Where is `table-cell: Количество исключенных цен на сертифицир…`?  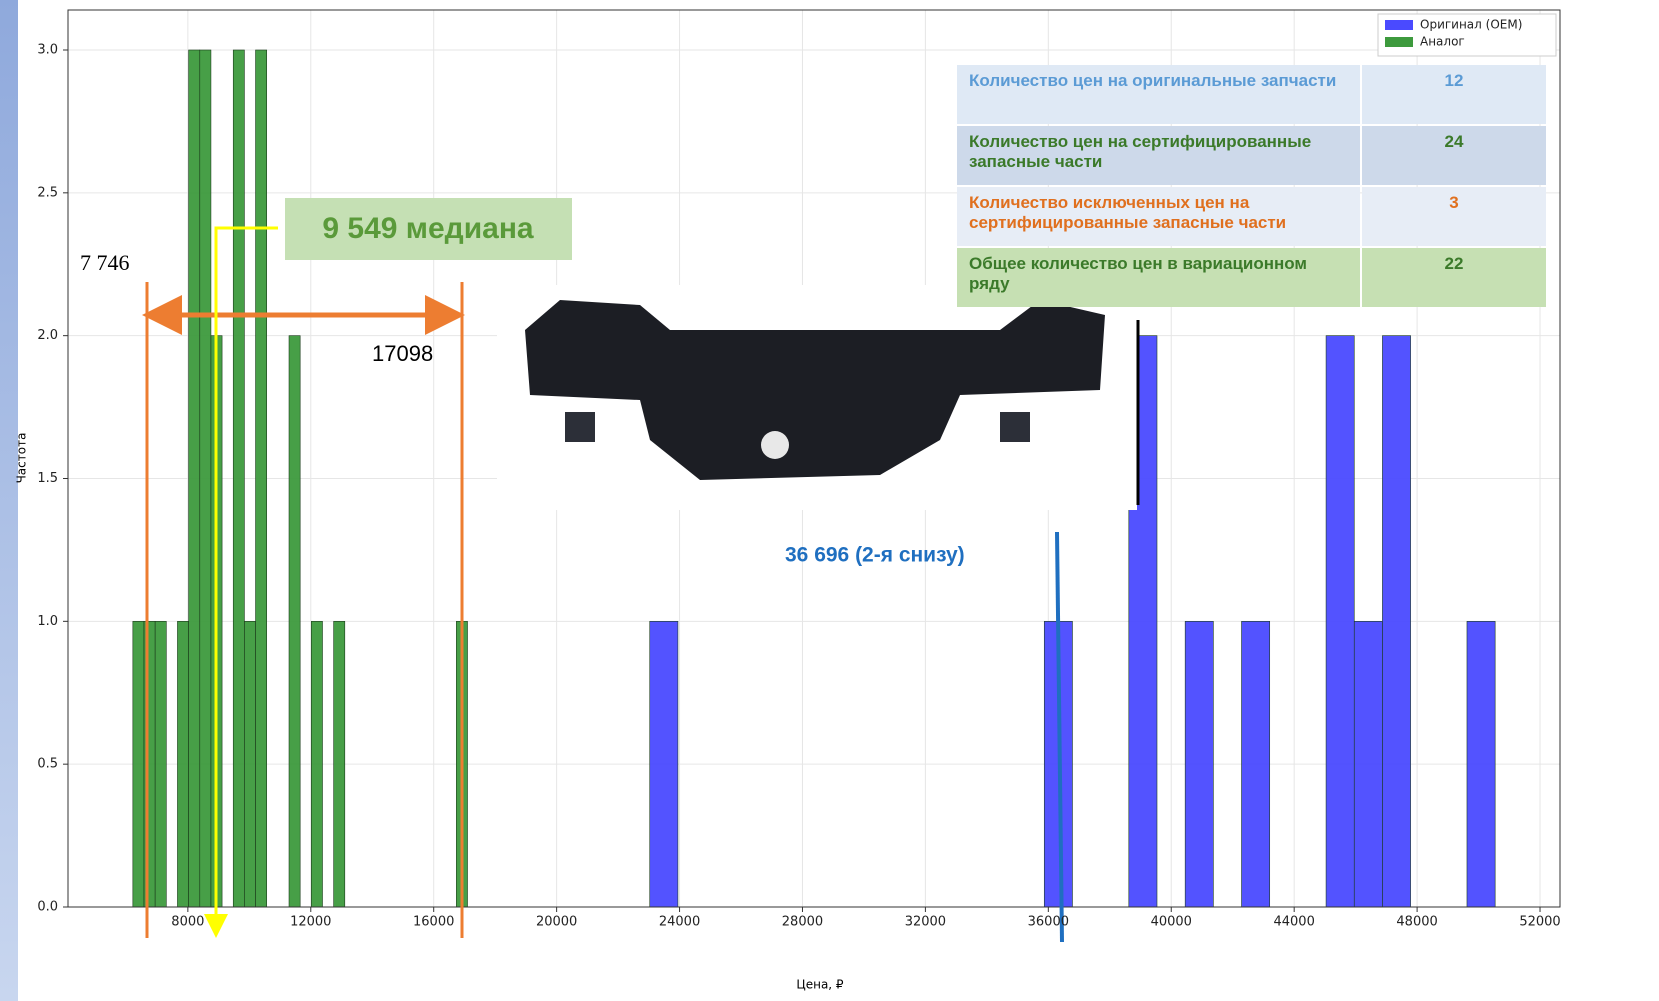 table-cell: Количество исключенных цен на сертифицир… is located at coordinates (1158, 216).